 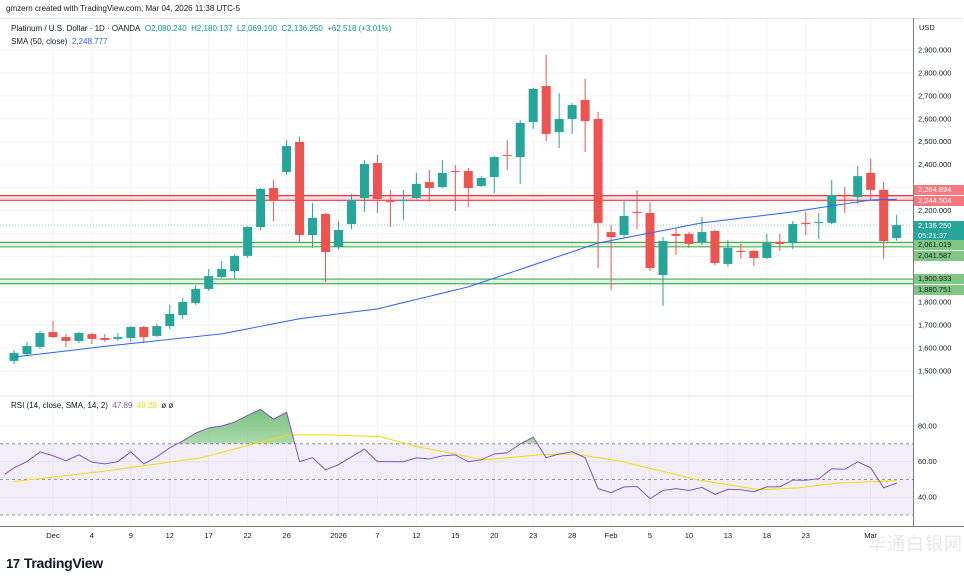 I want to click on rsi-tick-label: 40.00, so click(x=927, y=497).